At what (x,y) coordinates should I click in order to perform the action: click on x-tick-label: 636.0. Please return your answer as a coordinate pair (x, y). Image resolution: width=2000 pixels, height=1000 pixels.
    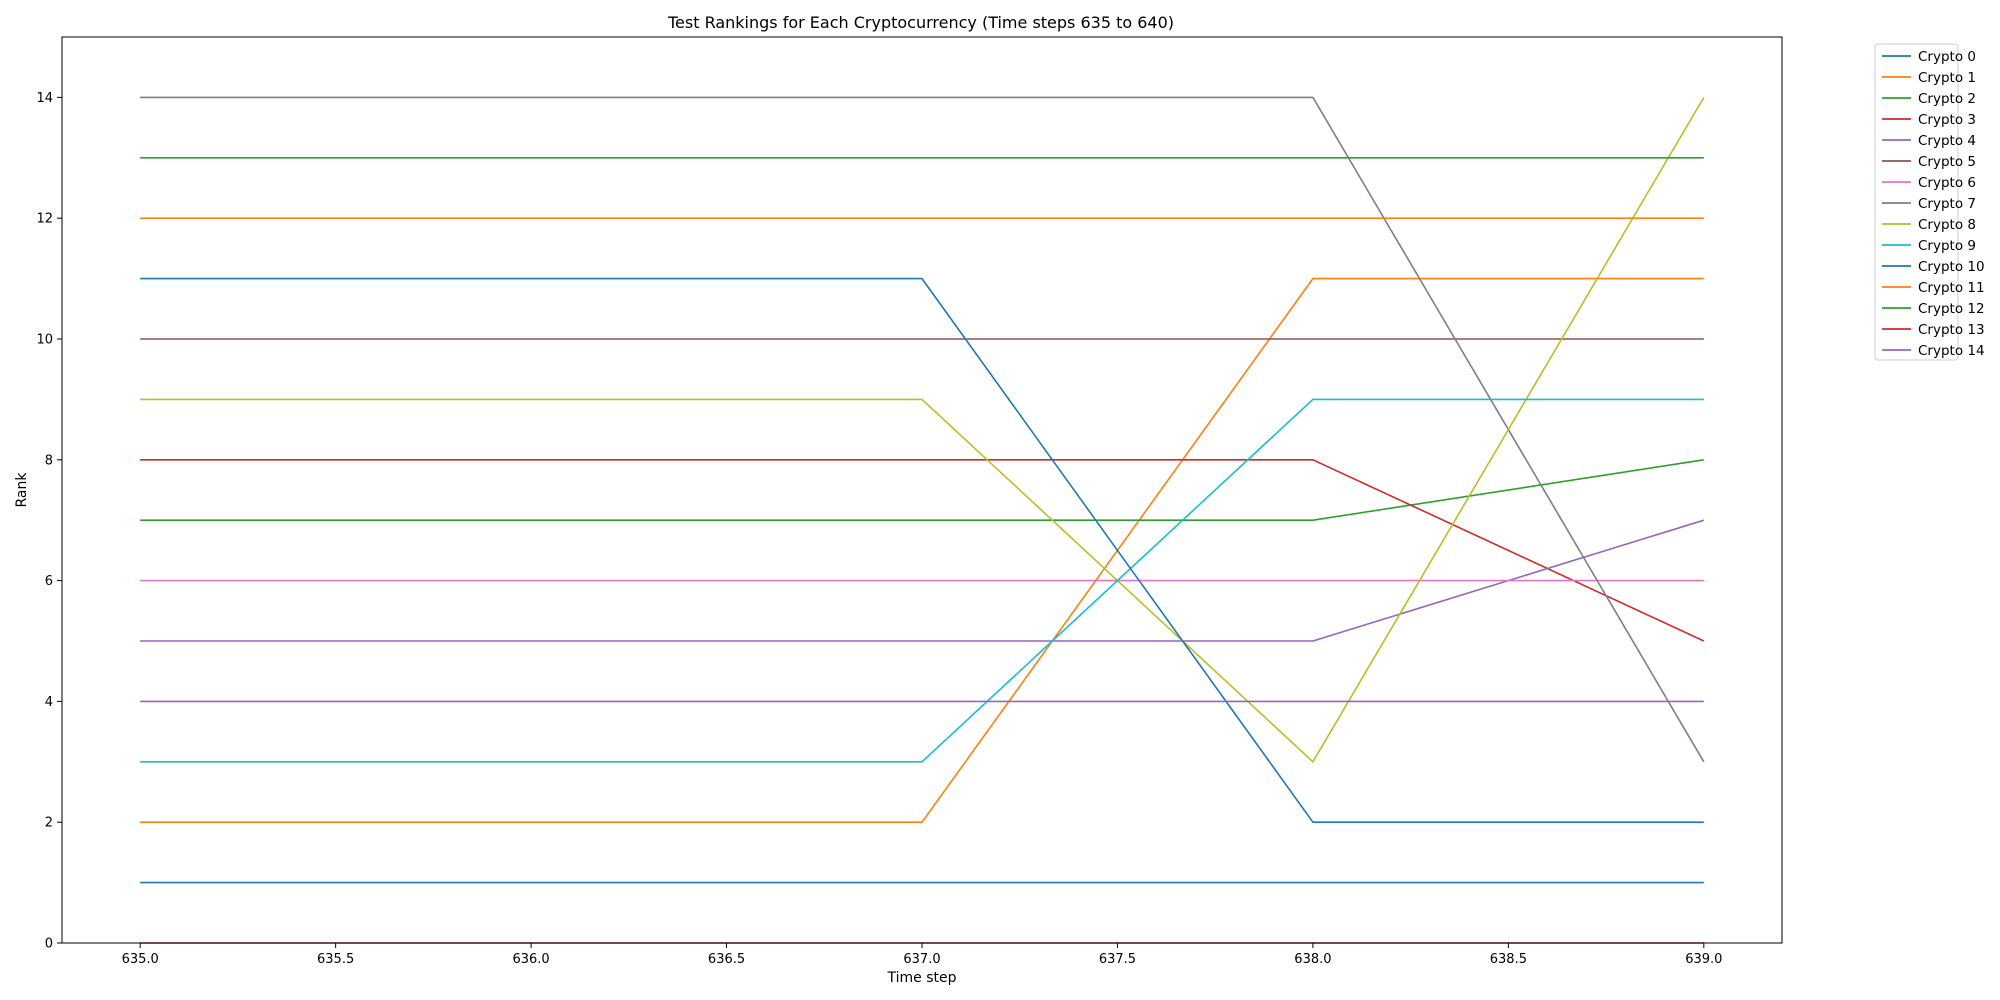
    Looking at the image, I should click on (530, 959).